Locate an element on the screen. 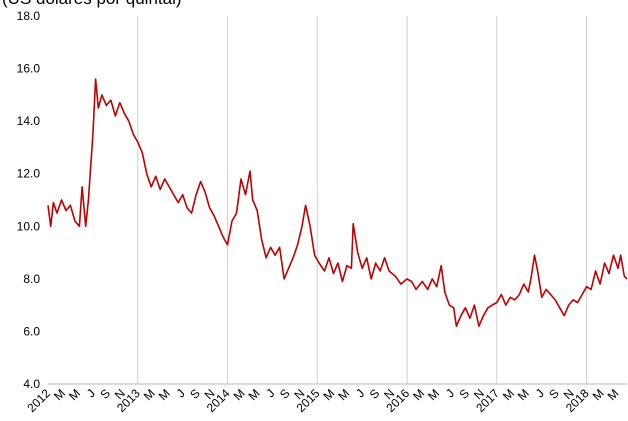 The height and width of the screenshot is (421, 628). y-tick-label: 4.0 is located at coordinates (31, 384).